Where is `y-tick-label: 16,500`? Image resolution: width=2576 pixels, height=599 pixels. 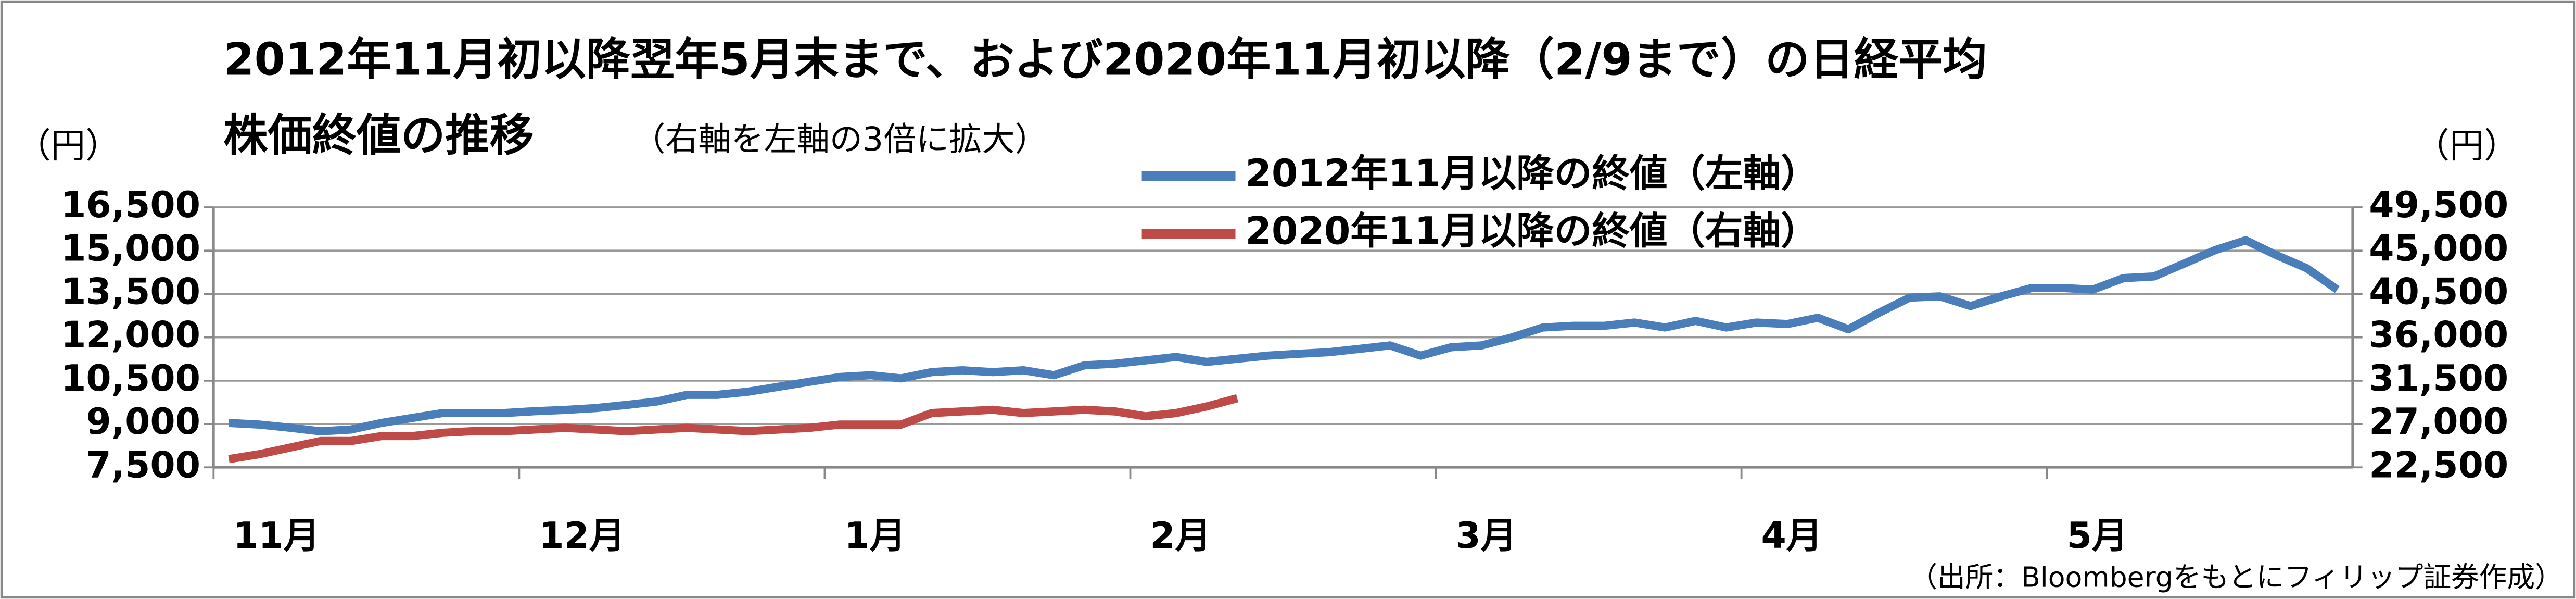
y-tick-label: 16,500 is located at coordinates (130, 205).